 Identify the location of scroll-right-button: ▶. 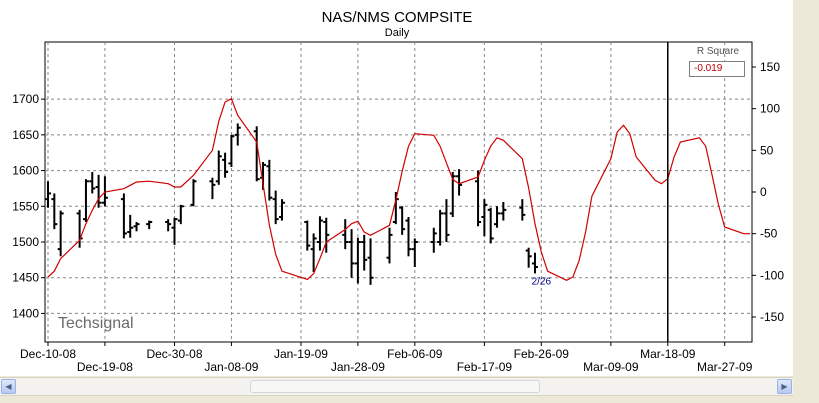
(784, 386).